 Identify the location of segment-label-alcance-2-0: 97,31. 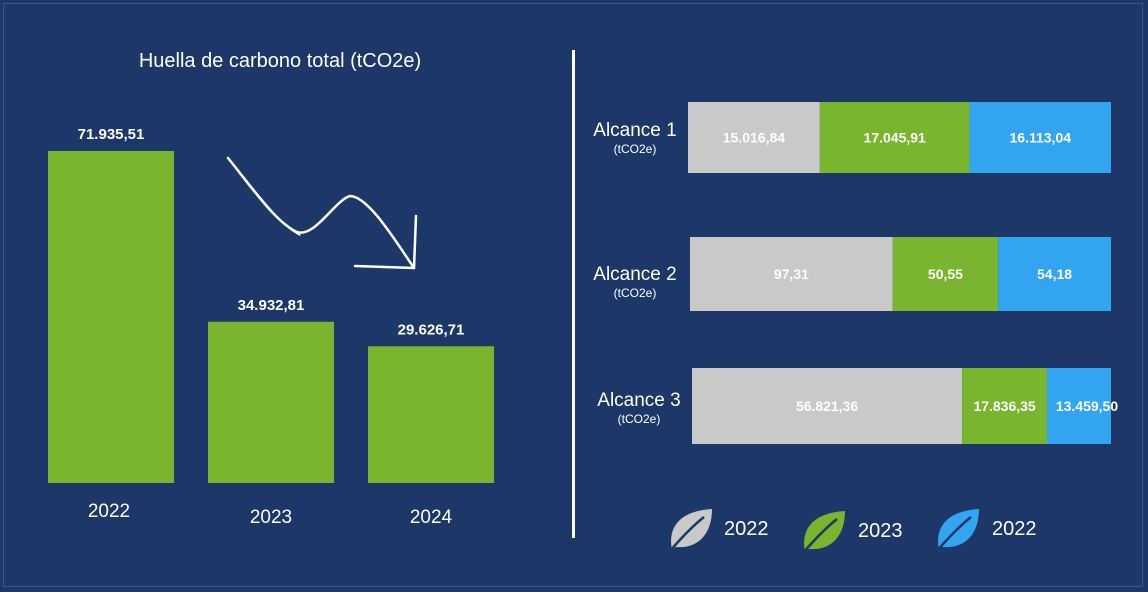
(791, 274).